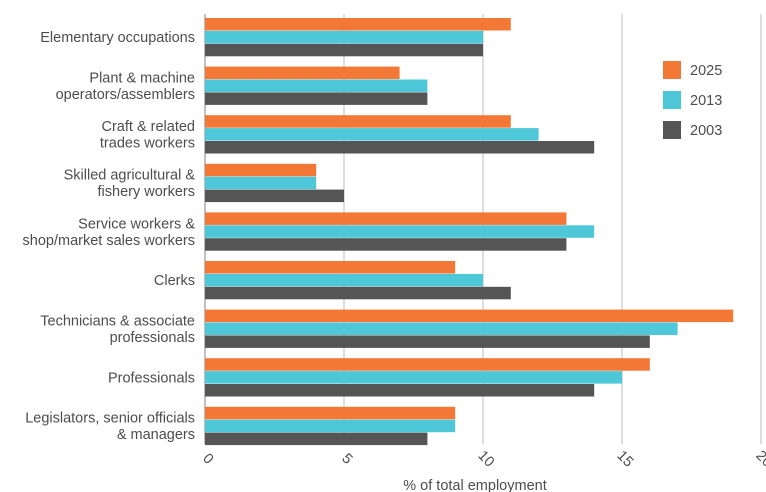  What do you see at coordinates (706, 131) in the screenshot?
I see `legend-label-2003: 2003` at bounding box center [706, 131].